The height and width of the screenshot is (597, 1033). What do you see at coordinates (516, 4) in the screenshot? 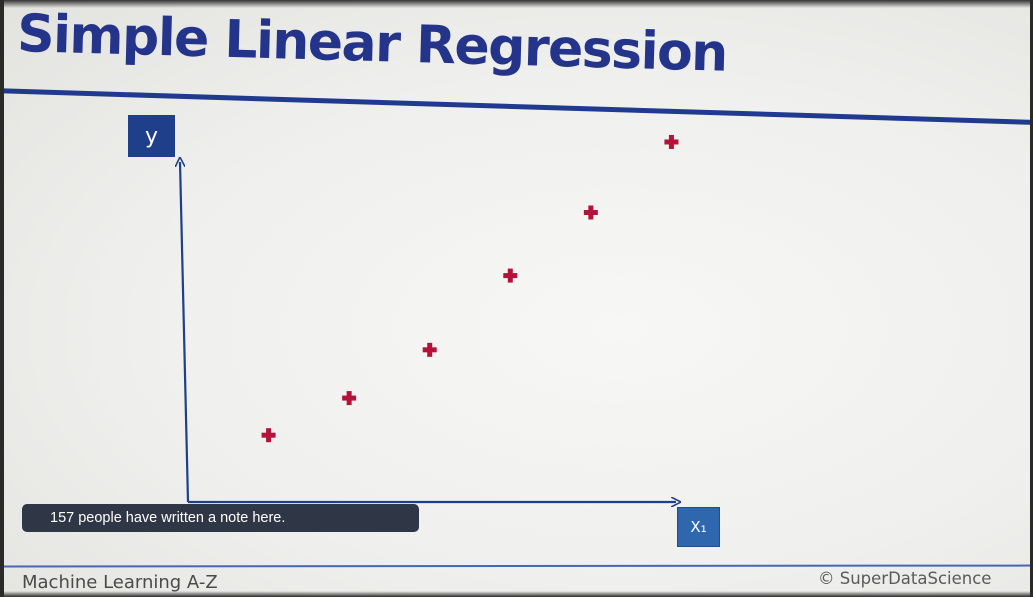
I see `monitor-bezel-top` at bounding box center [516, 4].